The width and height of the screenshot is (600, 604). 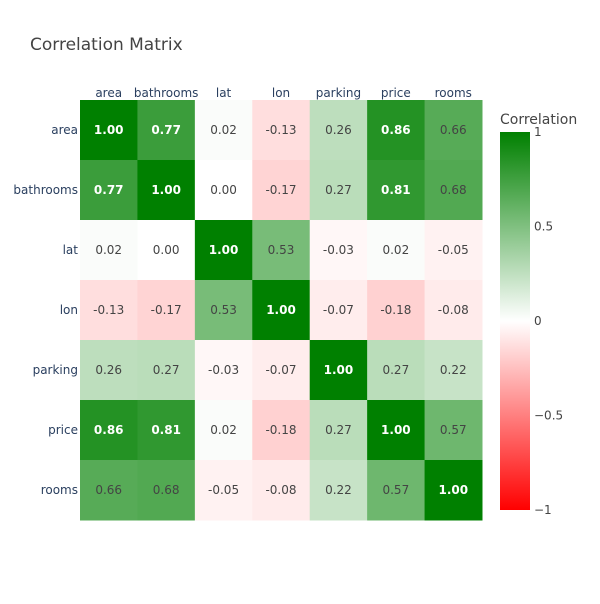 I want to click on heatmap-cell-label-lon-rooms: -0.08, so click(x=453, y=310).